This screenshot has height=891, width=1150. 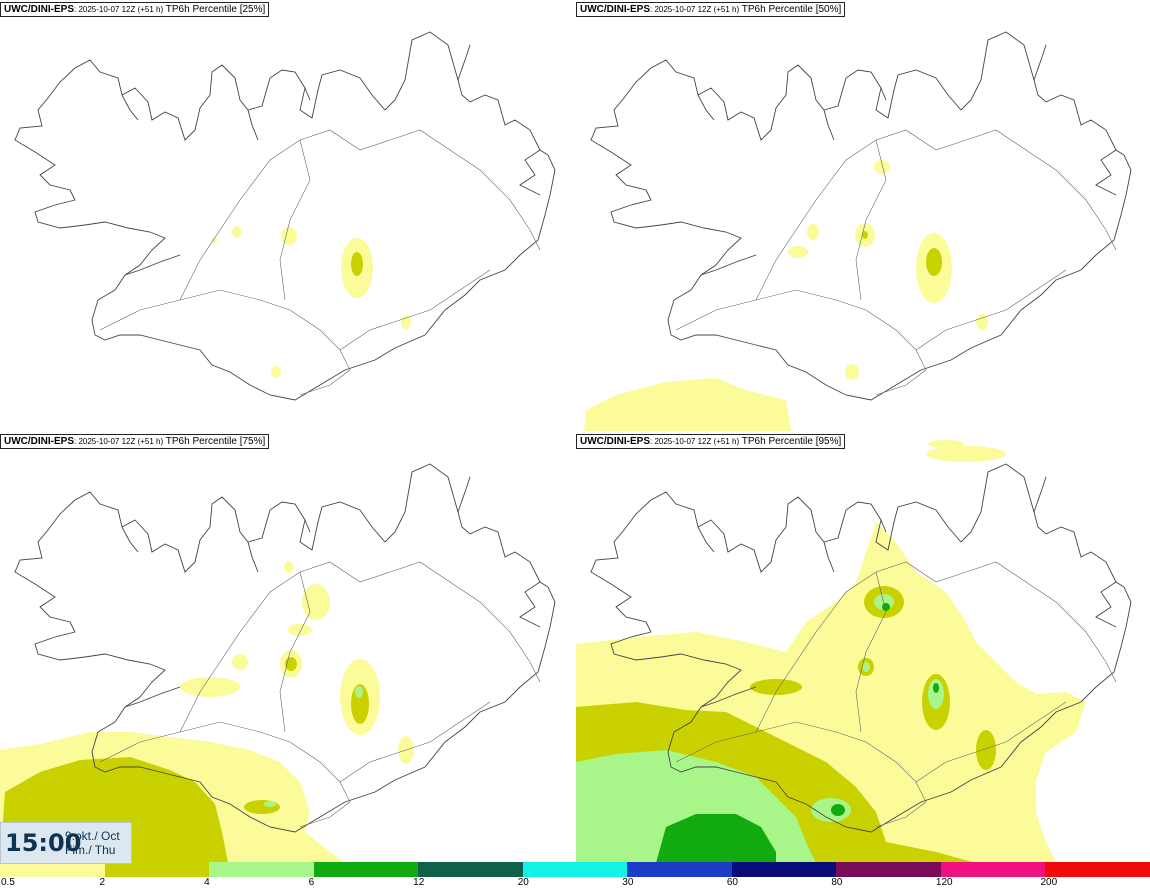 I want to click on legend-tick-label: 120, so click(x=944, y=882).